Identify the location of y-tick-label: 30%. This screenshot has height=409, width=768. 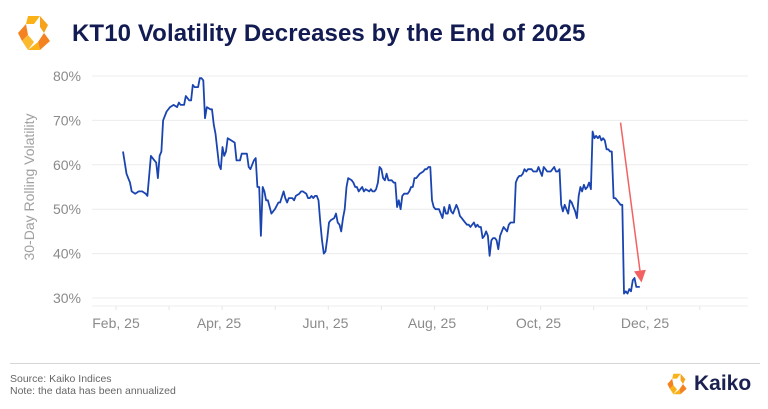
(67, 298).